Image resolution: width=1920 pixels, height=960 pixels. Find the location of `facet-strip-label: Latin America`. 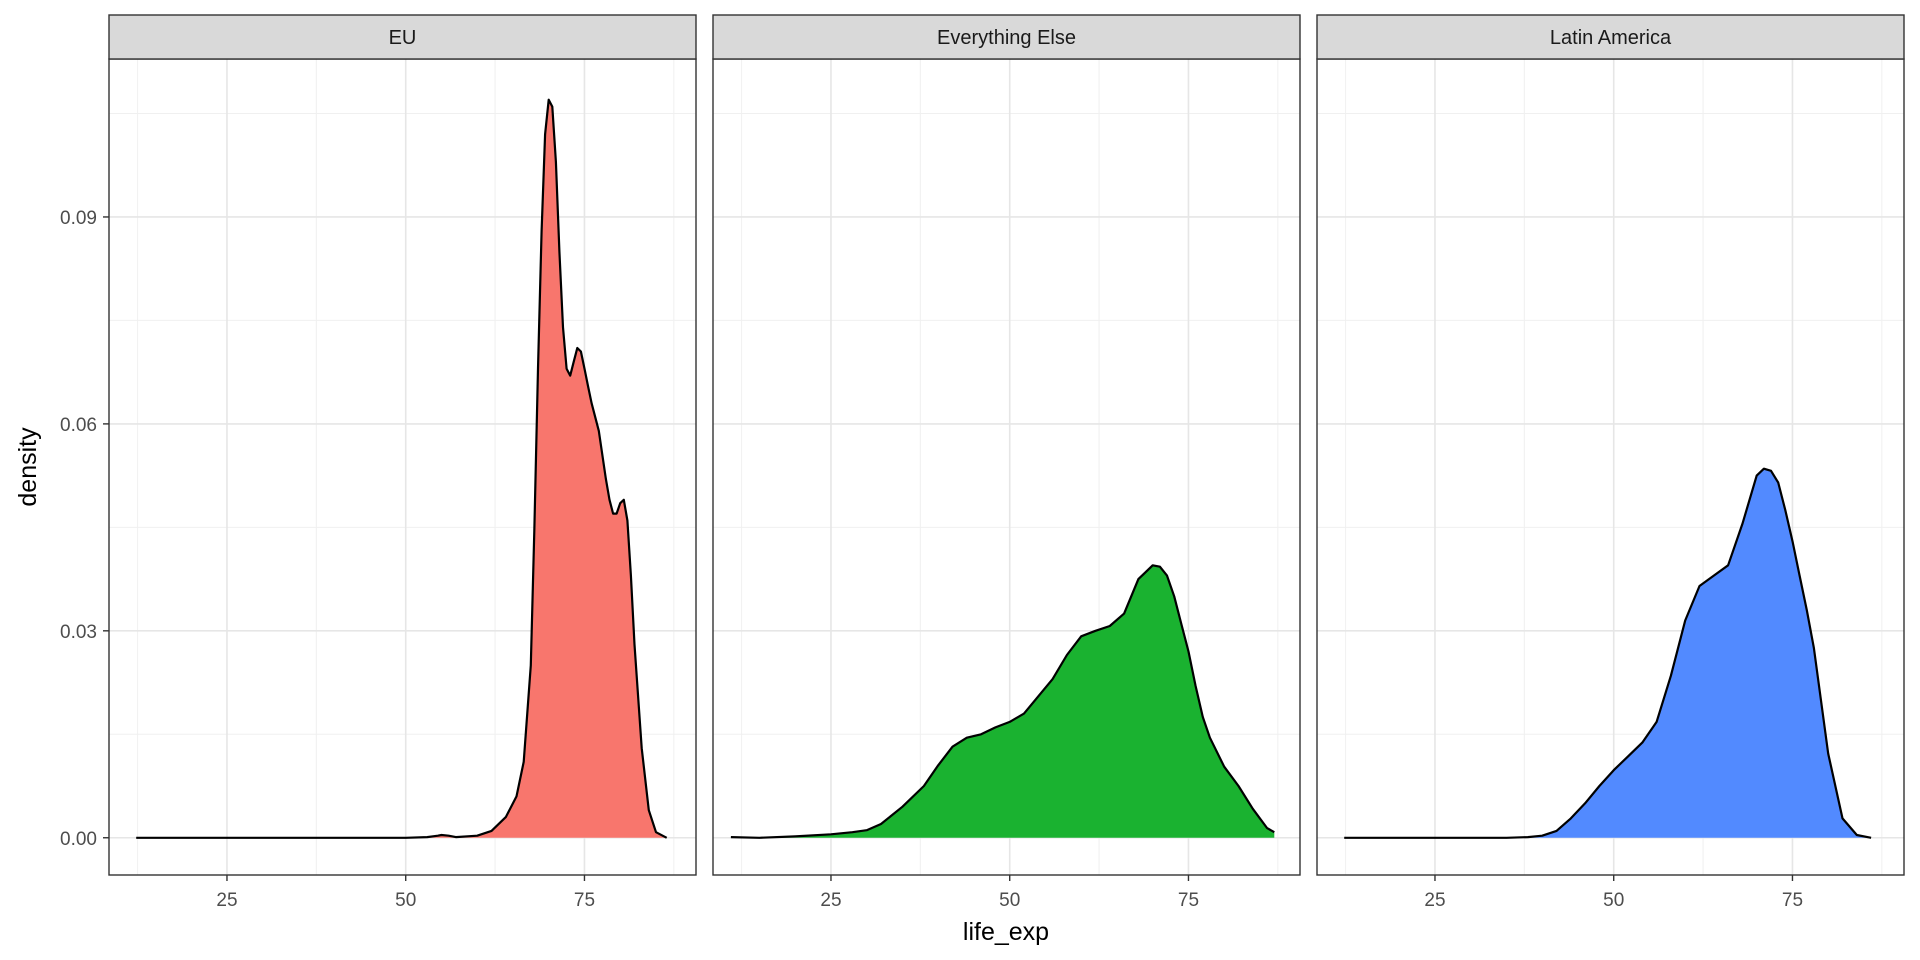

facet-strip-label: Latin America is located at coordinates (1611, 38).